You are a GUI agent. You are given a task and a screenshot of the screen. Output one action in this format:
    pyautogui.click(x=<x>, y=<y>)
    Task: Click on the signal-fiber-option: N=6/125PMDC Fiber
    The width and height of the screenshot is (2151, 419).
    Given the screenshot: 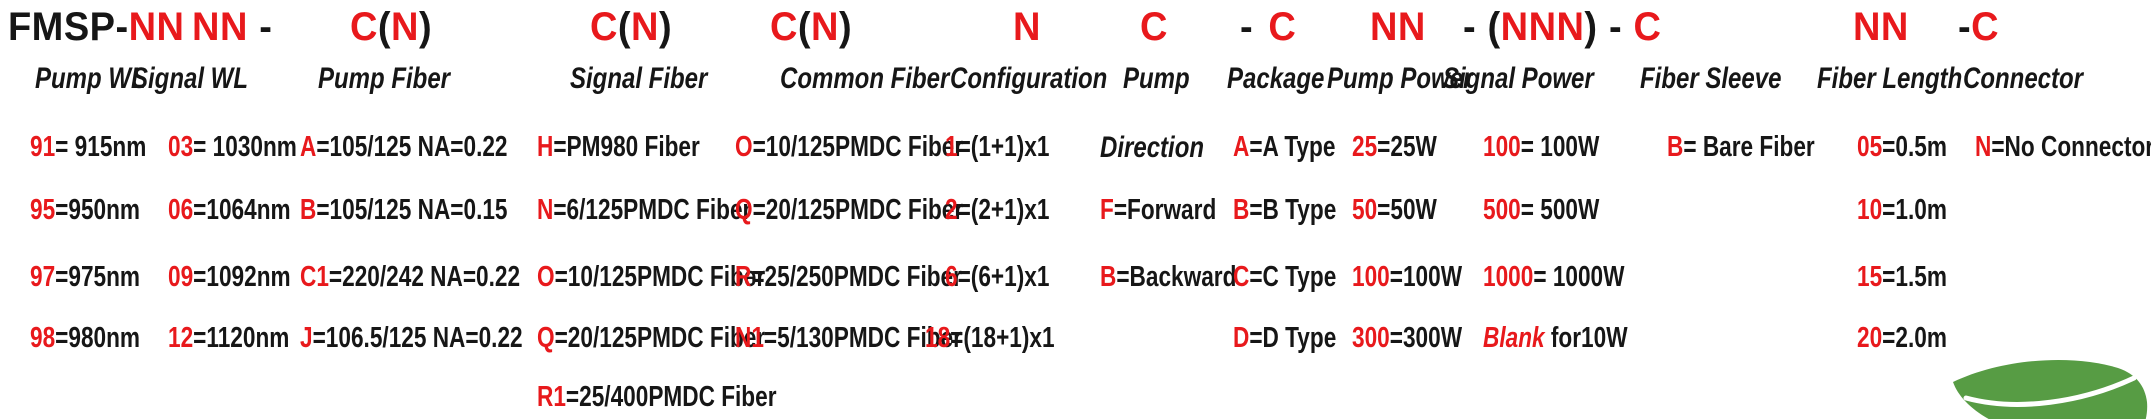 What is the action you would take?
    pyautogui.click(x=644, y=210)
    